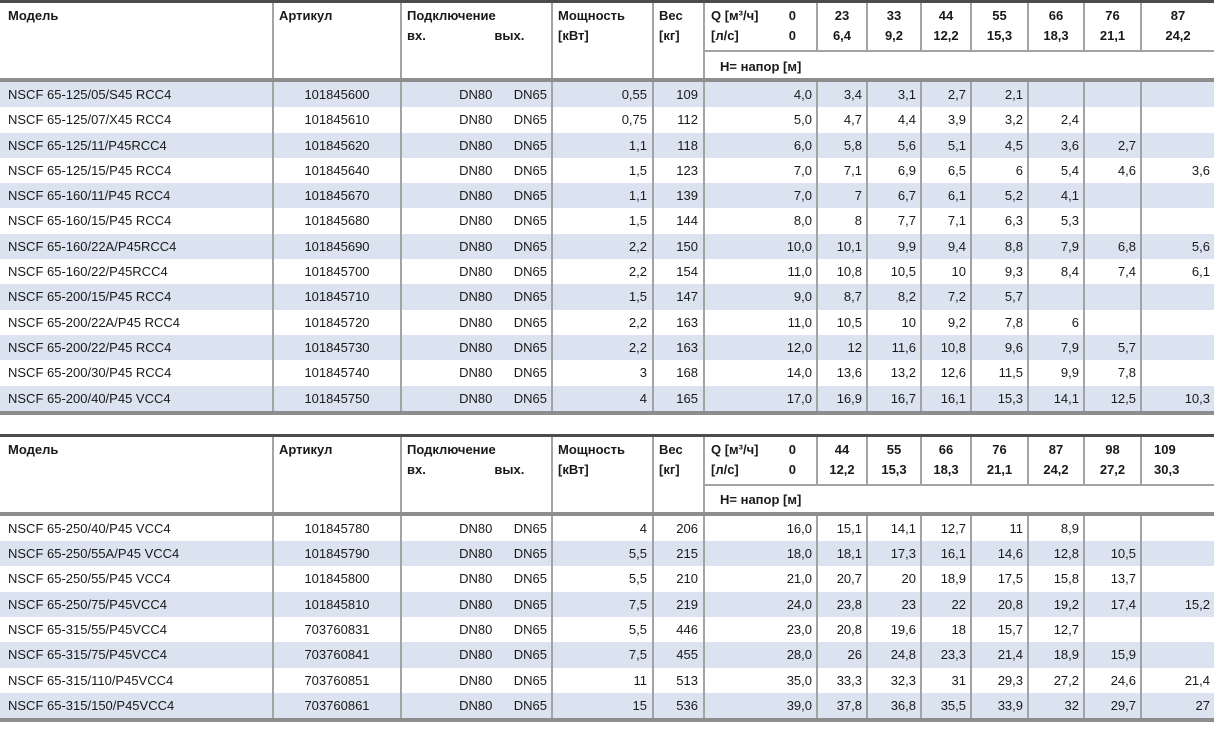  Describe the element at coordinates (945, 461) in the screenshot. I see `q-flow-column-header: 66 18,3` at that location.